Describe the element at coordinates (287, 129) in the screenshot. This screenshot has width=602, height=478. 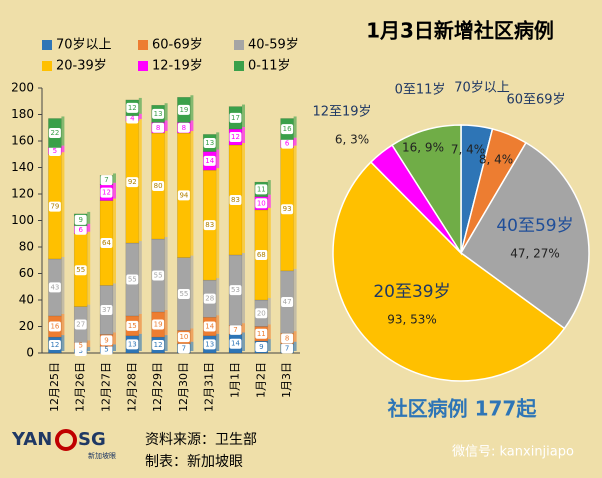
I see `value-label: 16` at that location.